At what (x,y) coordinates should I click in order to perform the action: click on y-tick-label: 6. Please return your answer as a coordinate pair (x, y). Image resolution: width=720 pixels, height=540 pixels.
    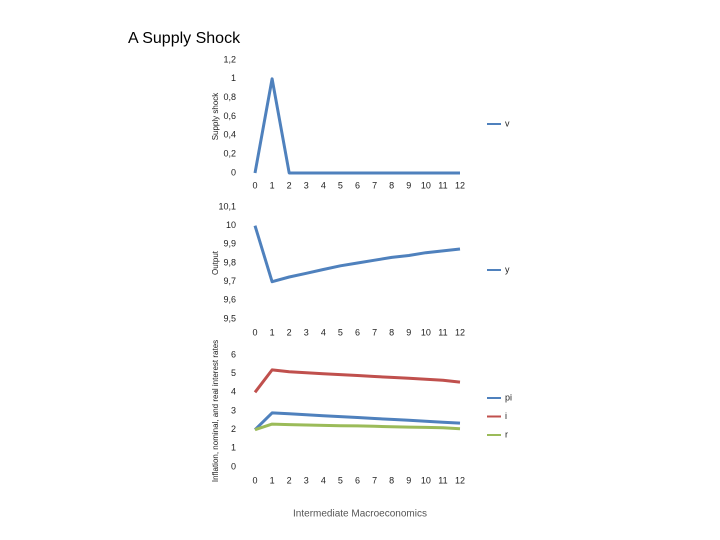
    Looking at the image, I should click on (233, 354).